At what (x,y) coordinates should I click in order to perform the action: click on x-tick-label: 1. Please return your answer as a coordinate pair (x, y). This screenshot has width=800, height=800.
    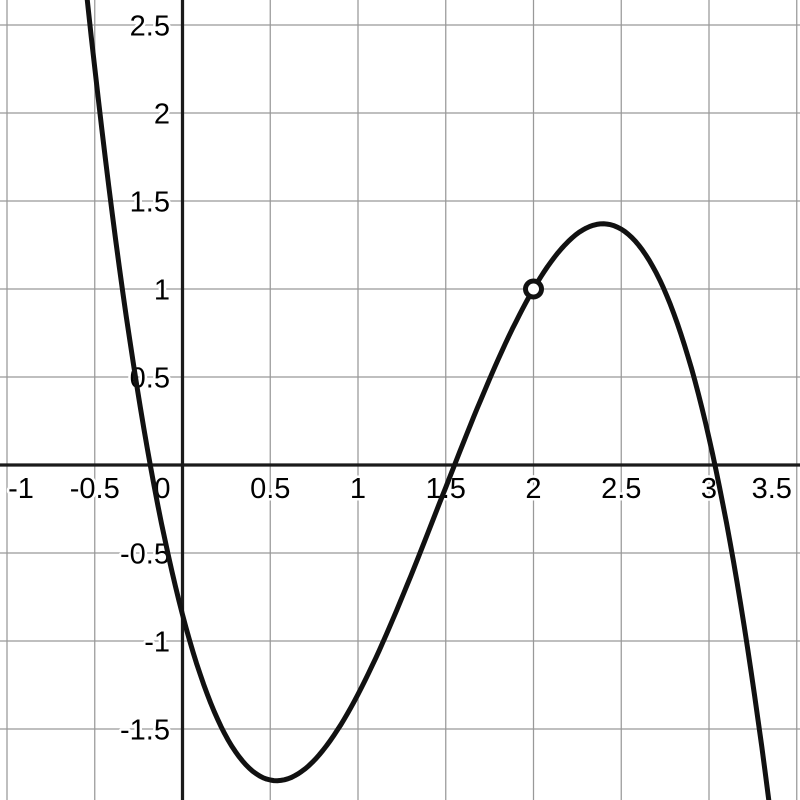
    Looking at the image, I should click on (358, 489).